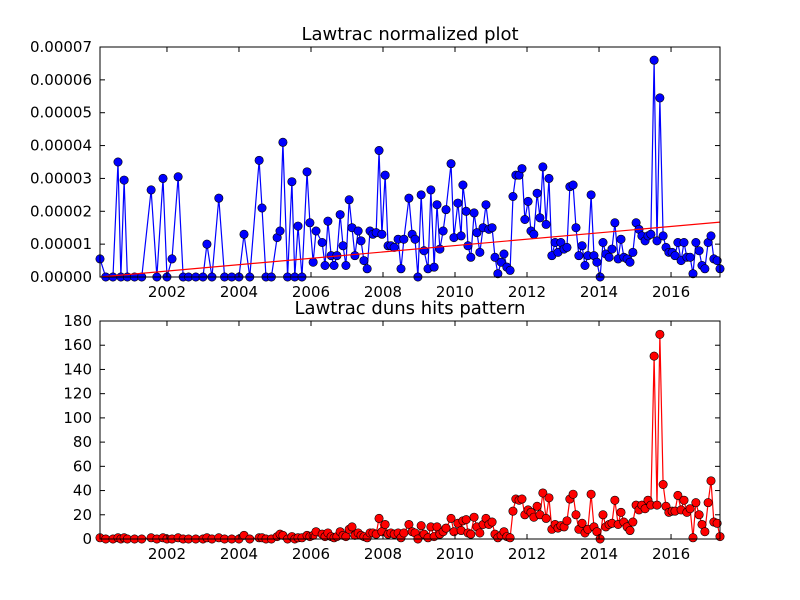 The image size is (800, 600). What do you see at coordinates (61, 47) in the screenshot?
I see `y-tick-label: 0.00007` at bounding box center [61, 47].